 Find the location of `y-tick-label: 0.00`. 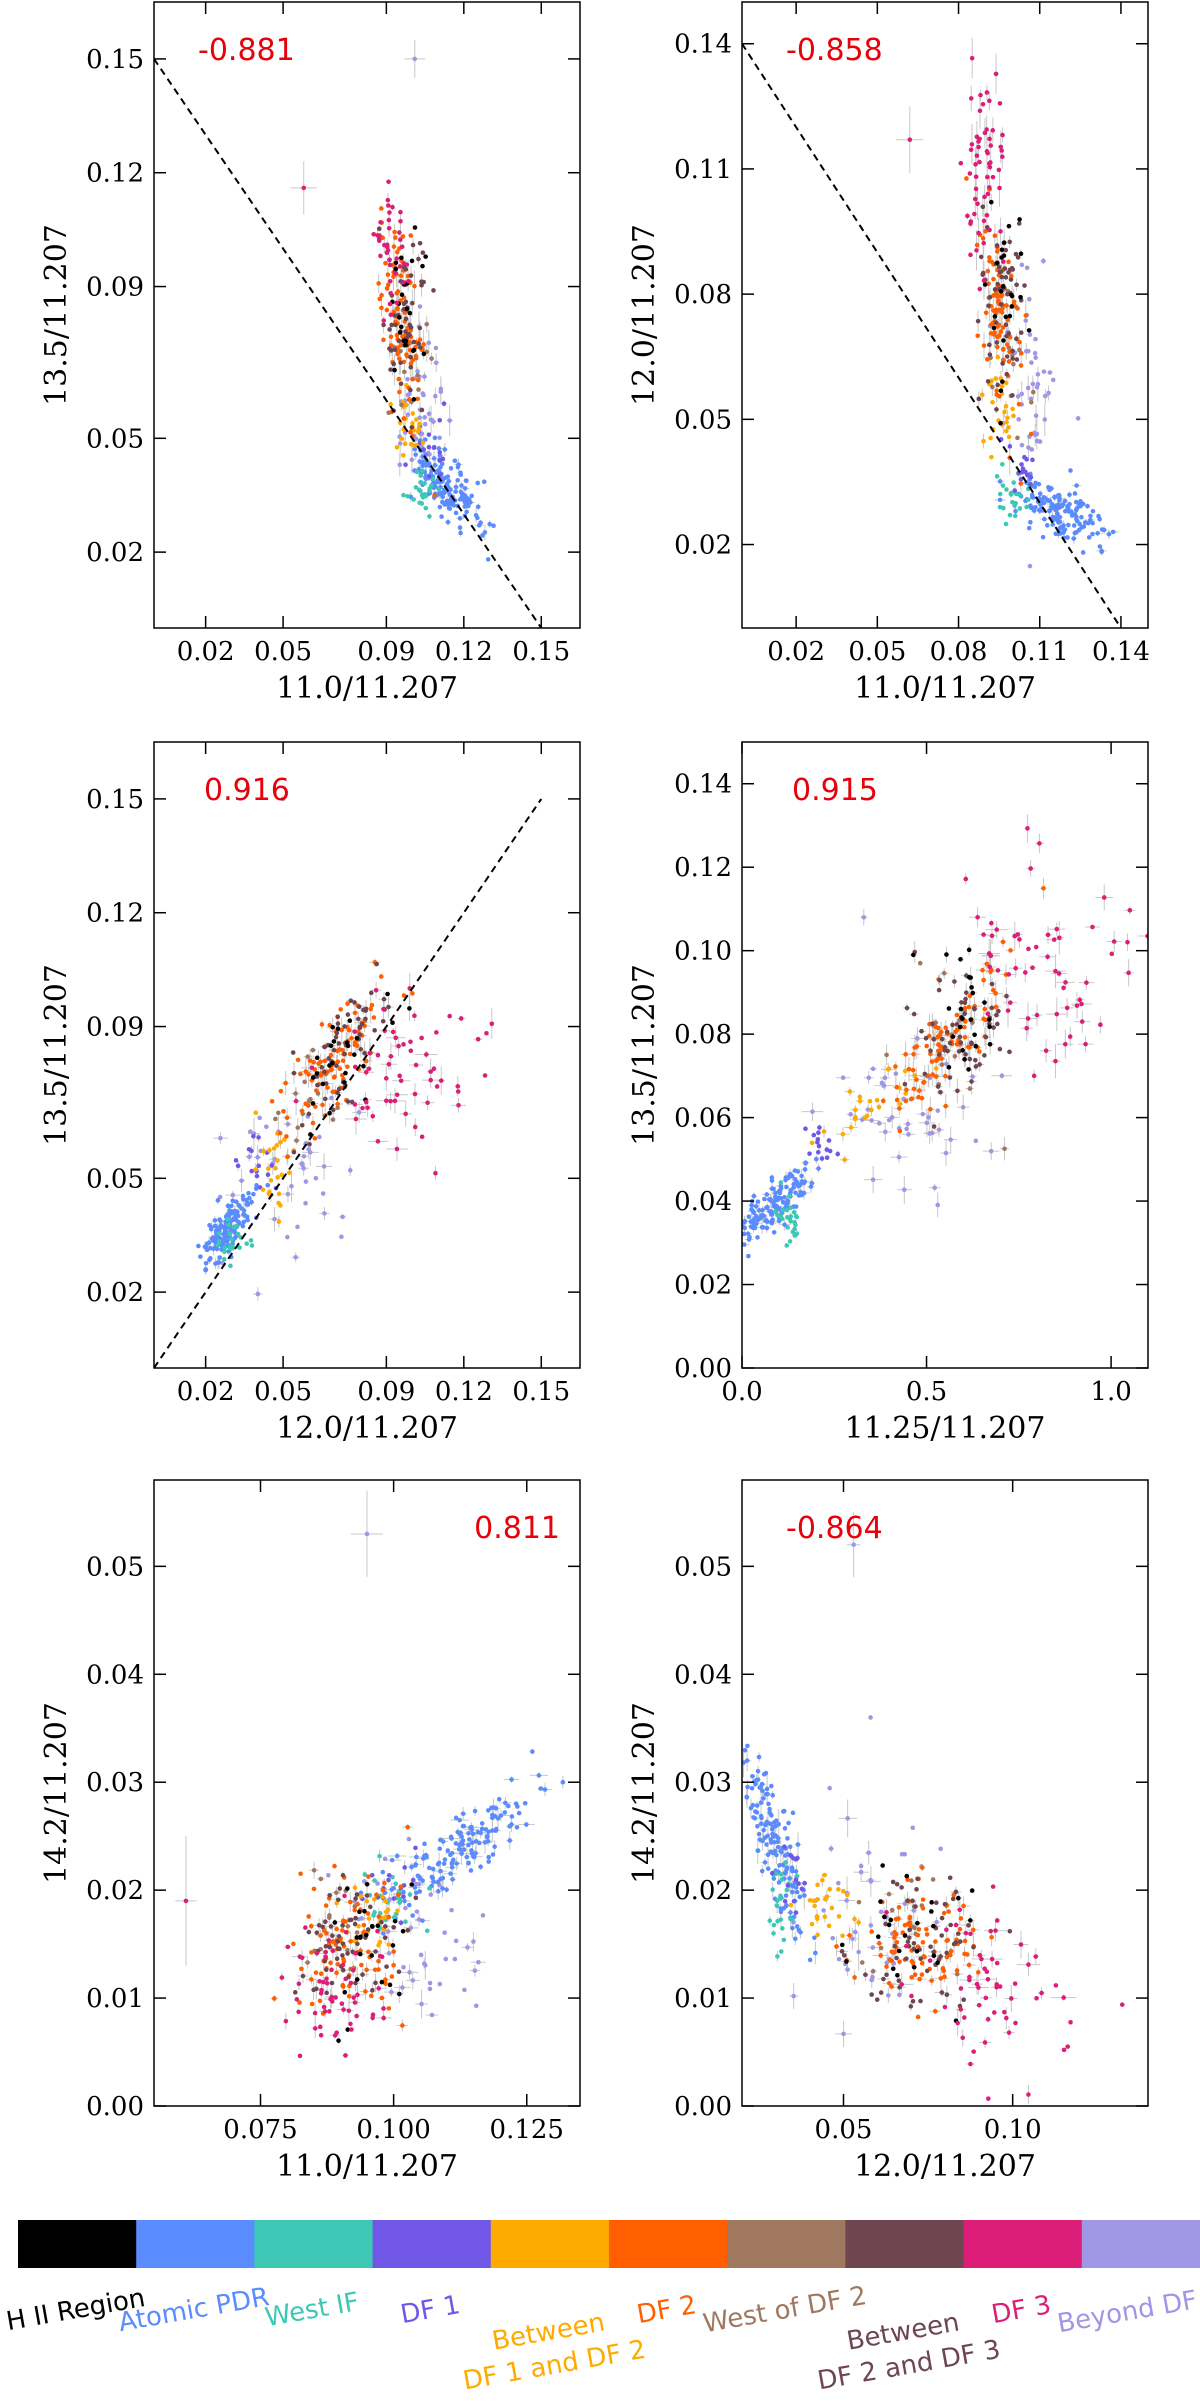

y-tick-label: 0.00 is located at coordinates (703, 1369).